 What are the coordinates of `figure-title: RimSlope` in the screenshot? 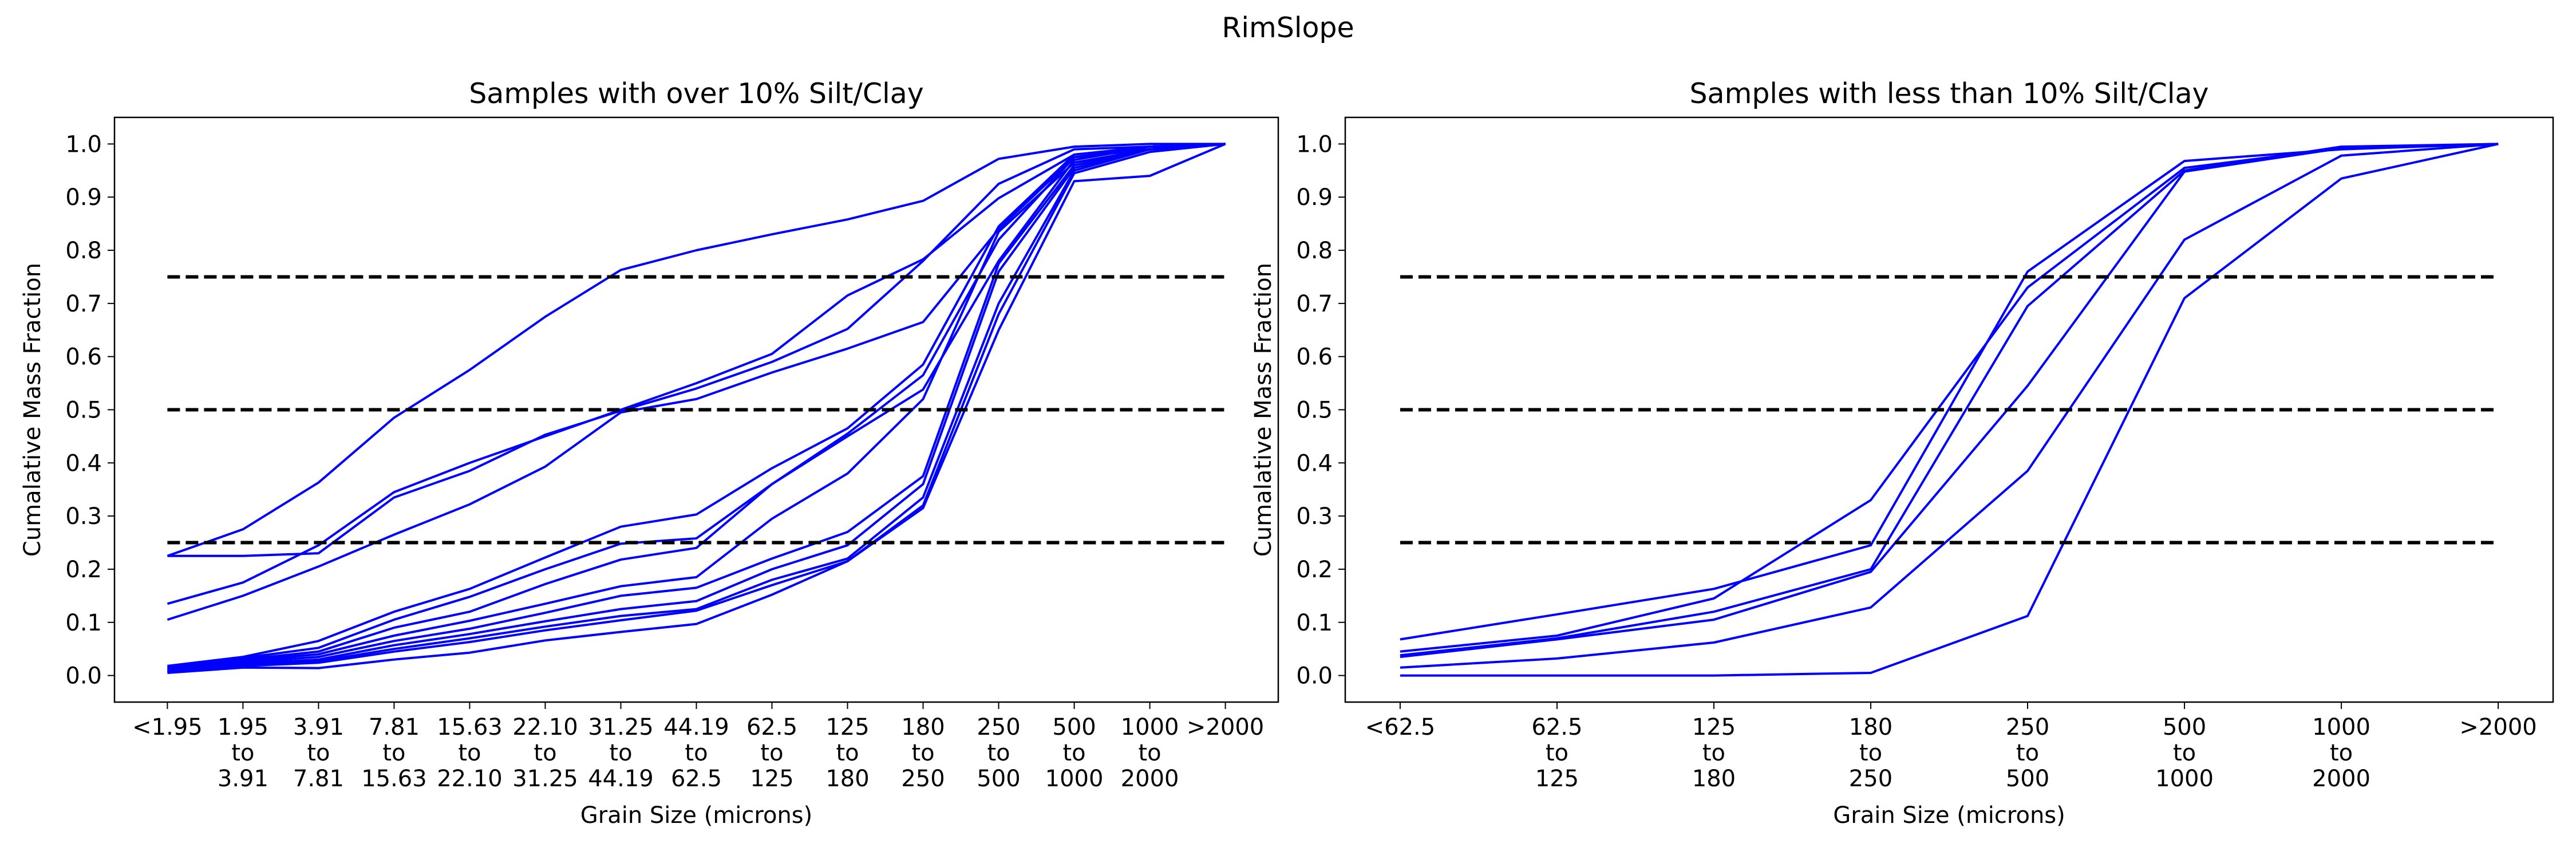 It's located at (1288, 27).